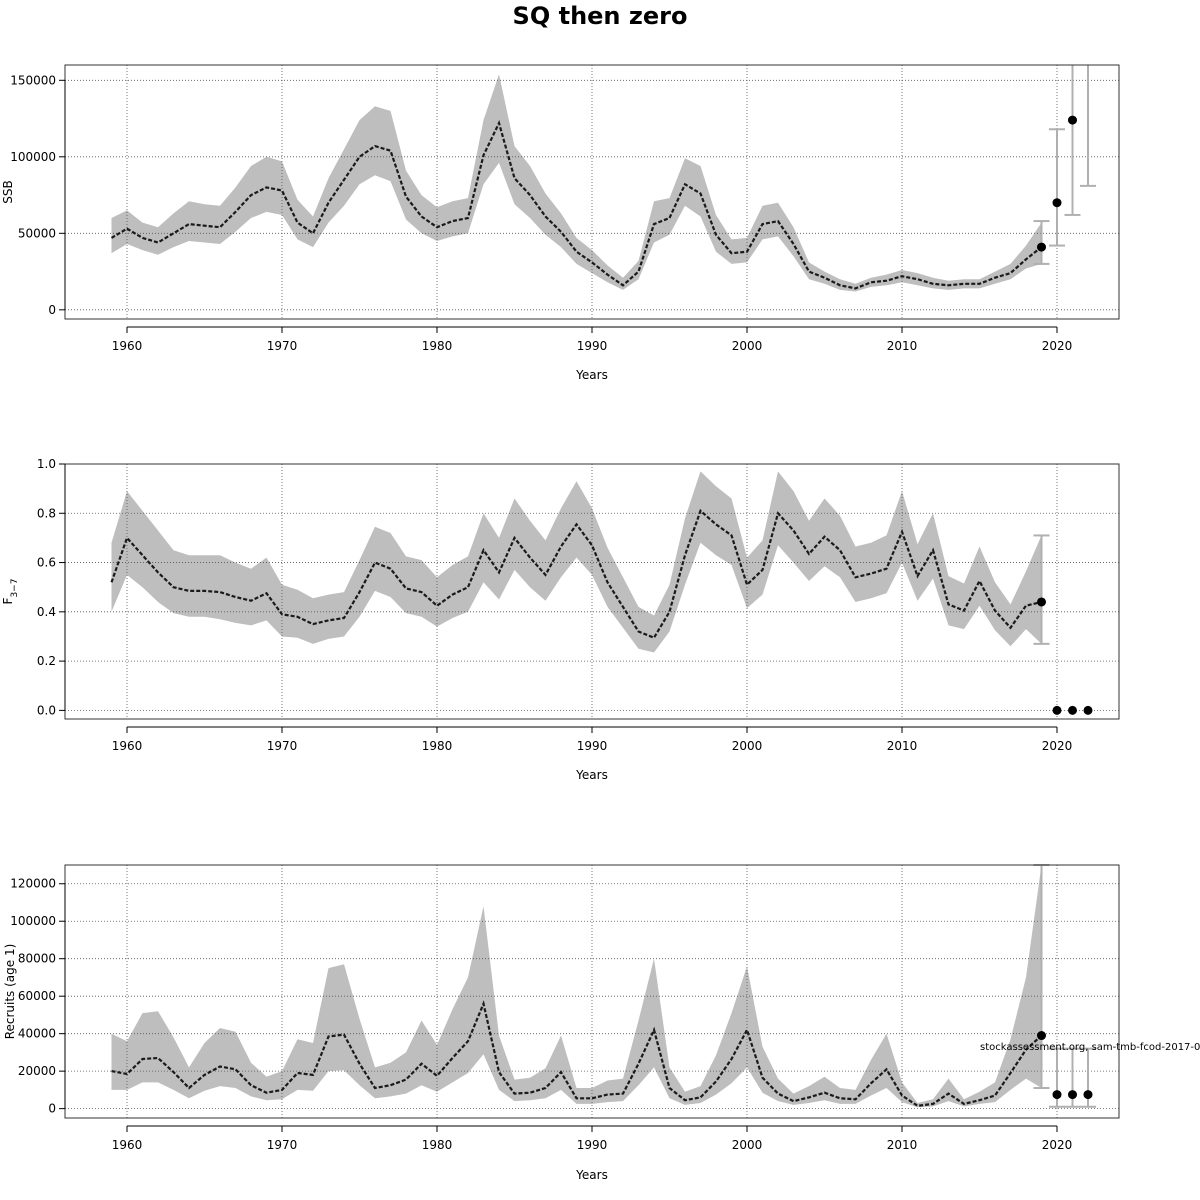 The width and height of the screenshot is (1200, 1200). I want to click on recruits-y-tick-label: 20000, so click(37, 1071).